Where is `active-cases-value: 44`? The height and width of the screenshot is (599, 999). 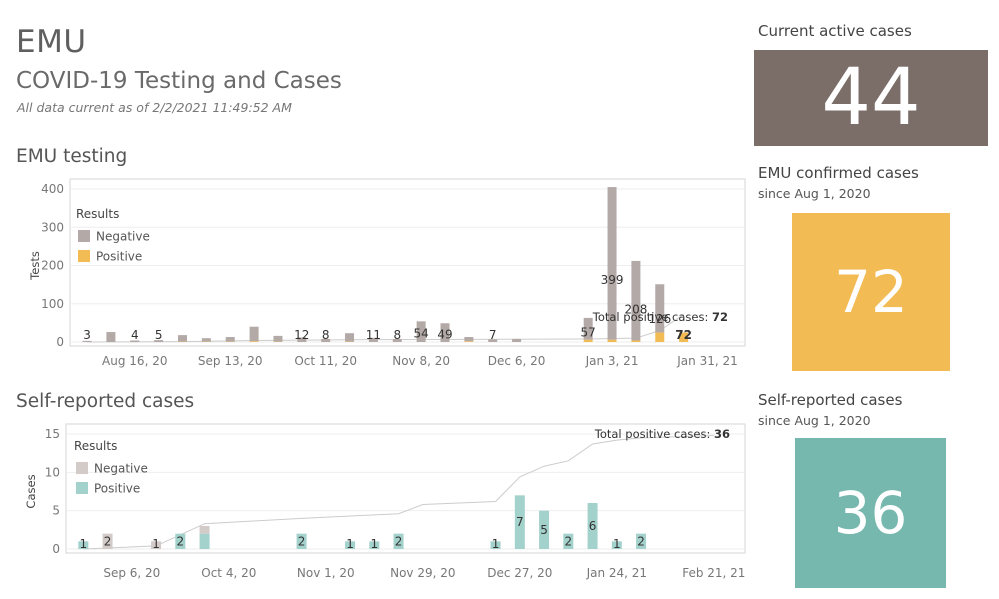
active-cases-value: 44 is located at coordinates (871, 98).